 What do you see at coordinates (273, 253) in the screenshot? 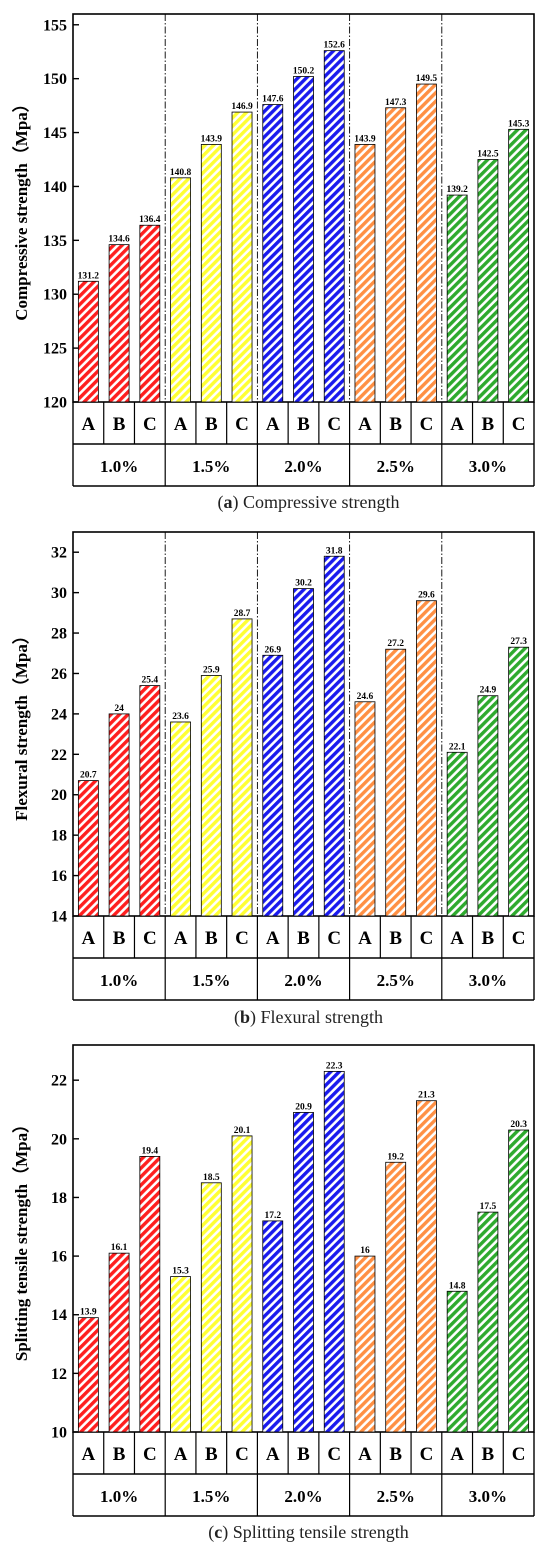
I see `bar-2.0%-A` at bounding box center [273, 253].